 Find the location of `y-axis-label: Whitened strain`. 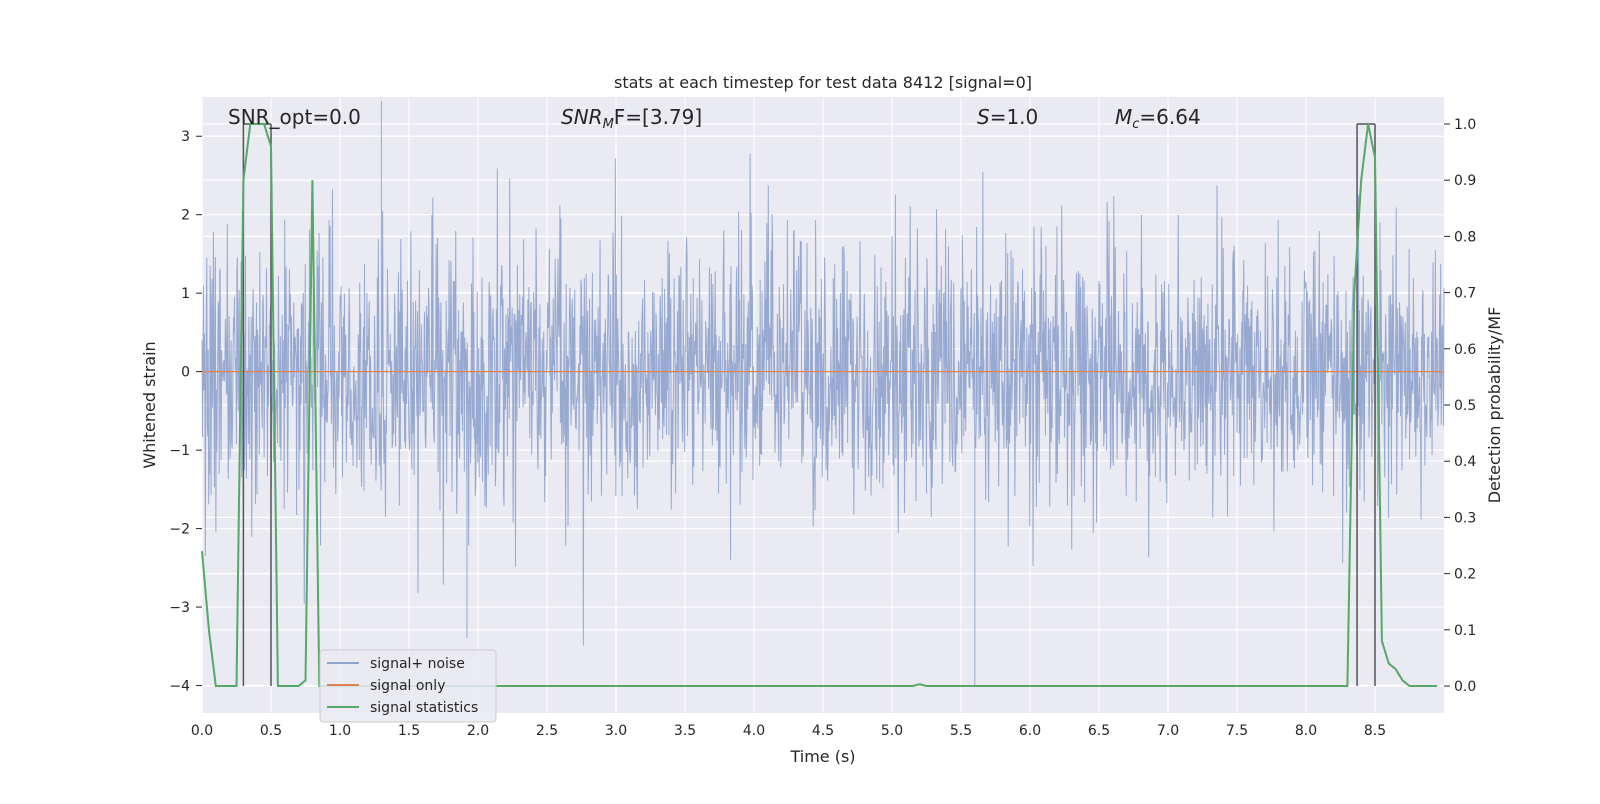

y-axis-label: Whitened strain is located at coordinates (149, 404).